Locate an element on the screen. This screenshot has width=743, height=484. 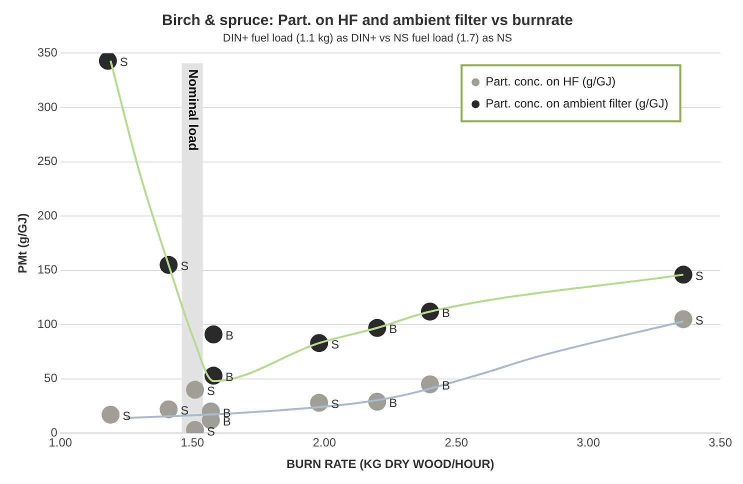
legend-label: Part. conc. on HF (g/GJ) is located at coordinates (551, 81).